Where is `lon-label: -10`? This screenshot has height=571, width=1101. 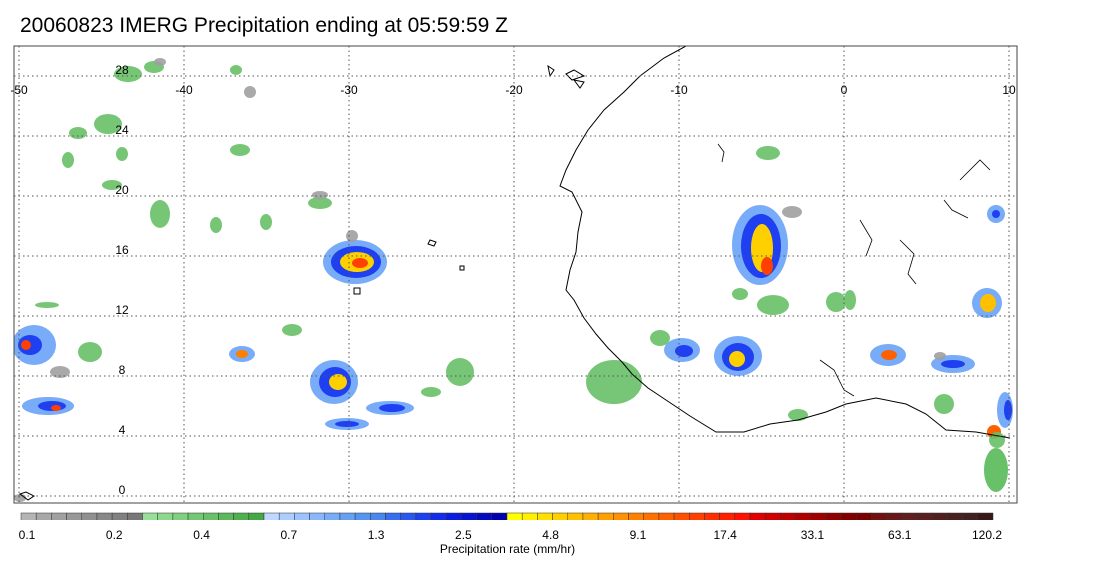
lon-label: -10 is located at coordinates (679, 90).